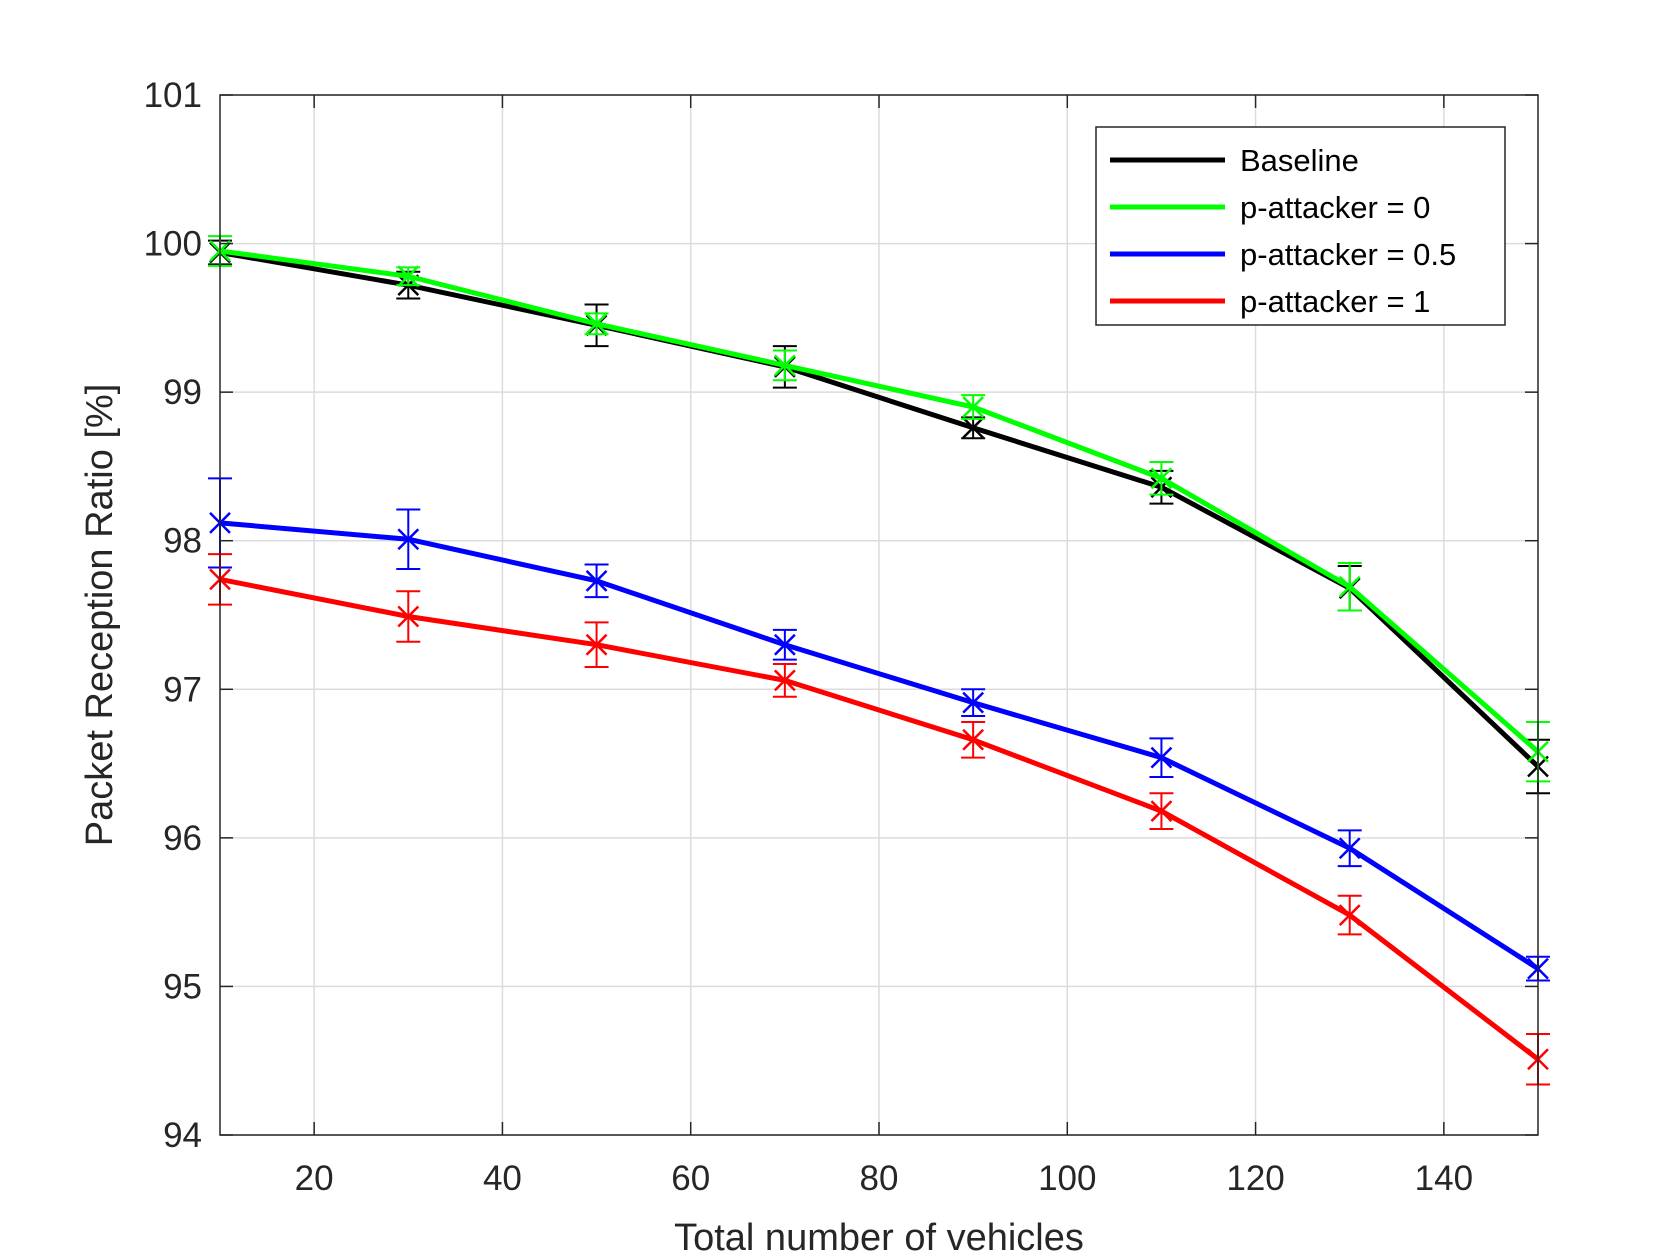  I want to click on legend-item: p-attacker = 1, so click(1270, 301).